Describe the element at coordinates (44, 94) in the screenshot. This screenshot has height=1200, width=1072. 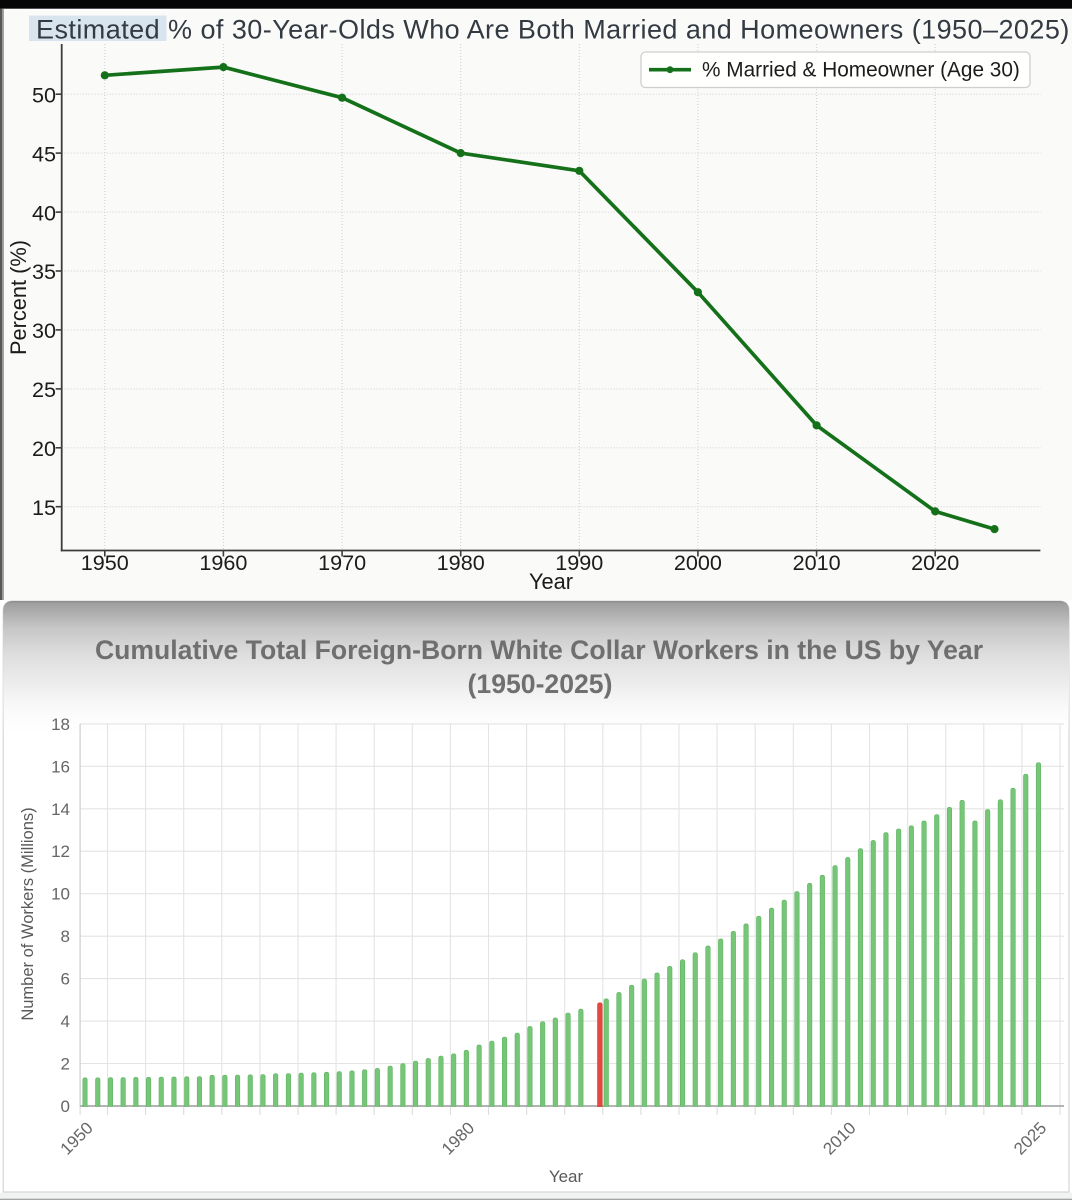
I see `svg-text: 50` at that location.